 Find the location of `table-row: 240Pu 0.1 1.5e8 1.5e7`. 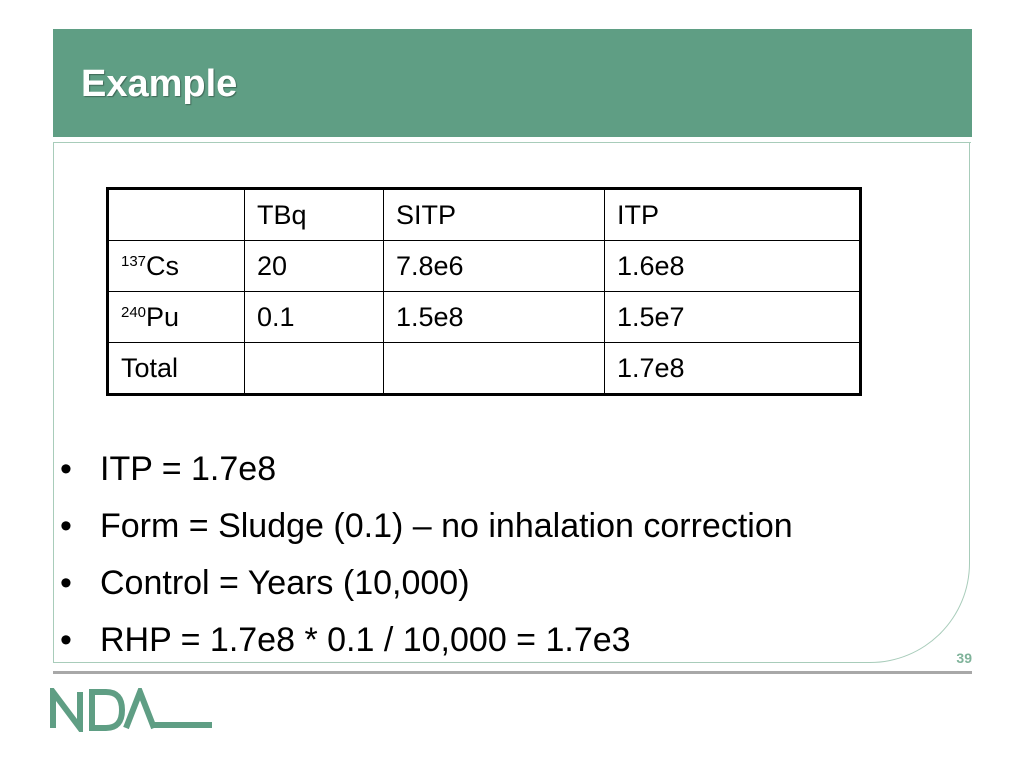

table-row: 240Pu 0.1 1.5e8 1.5e7 is located at coordinates (484, 317).